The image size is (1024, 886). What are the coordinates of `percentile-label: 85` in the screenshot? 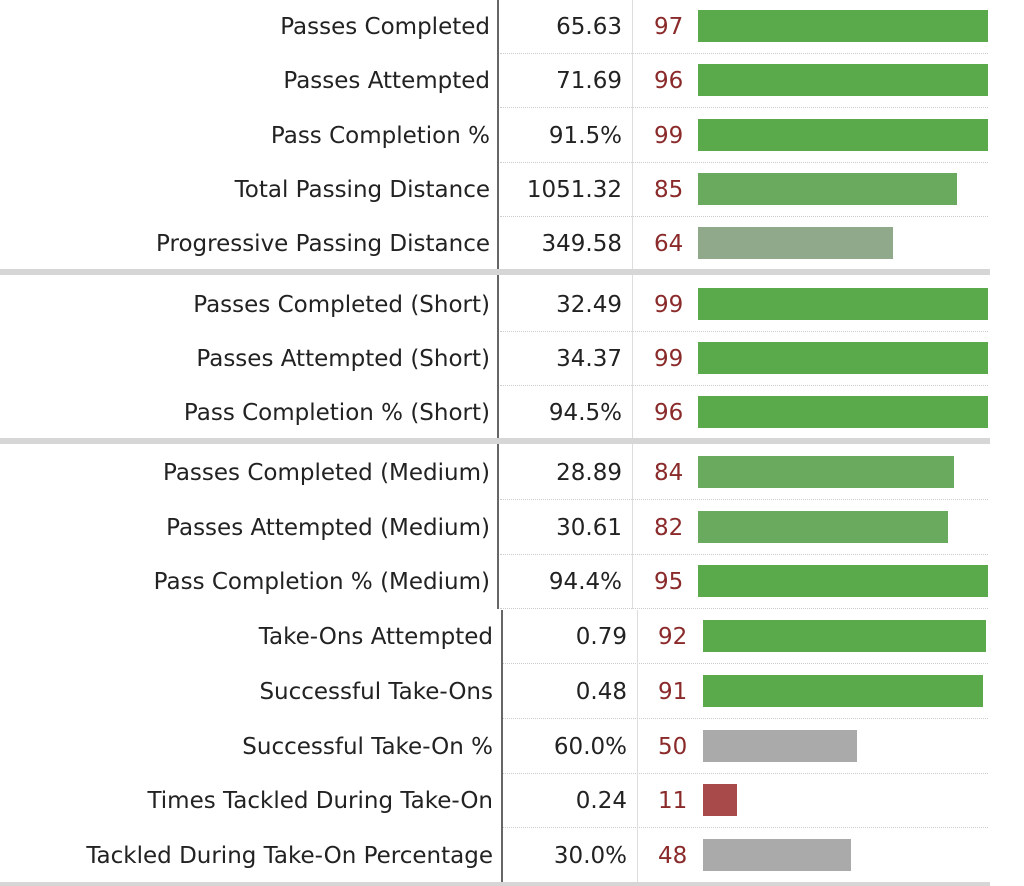 It's located at (669, 189).